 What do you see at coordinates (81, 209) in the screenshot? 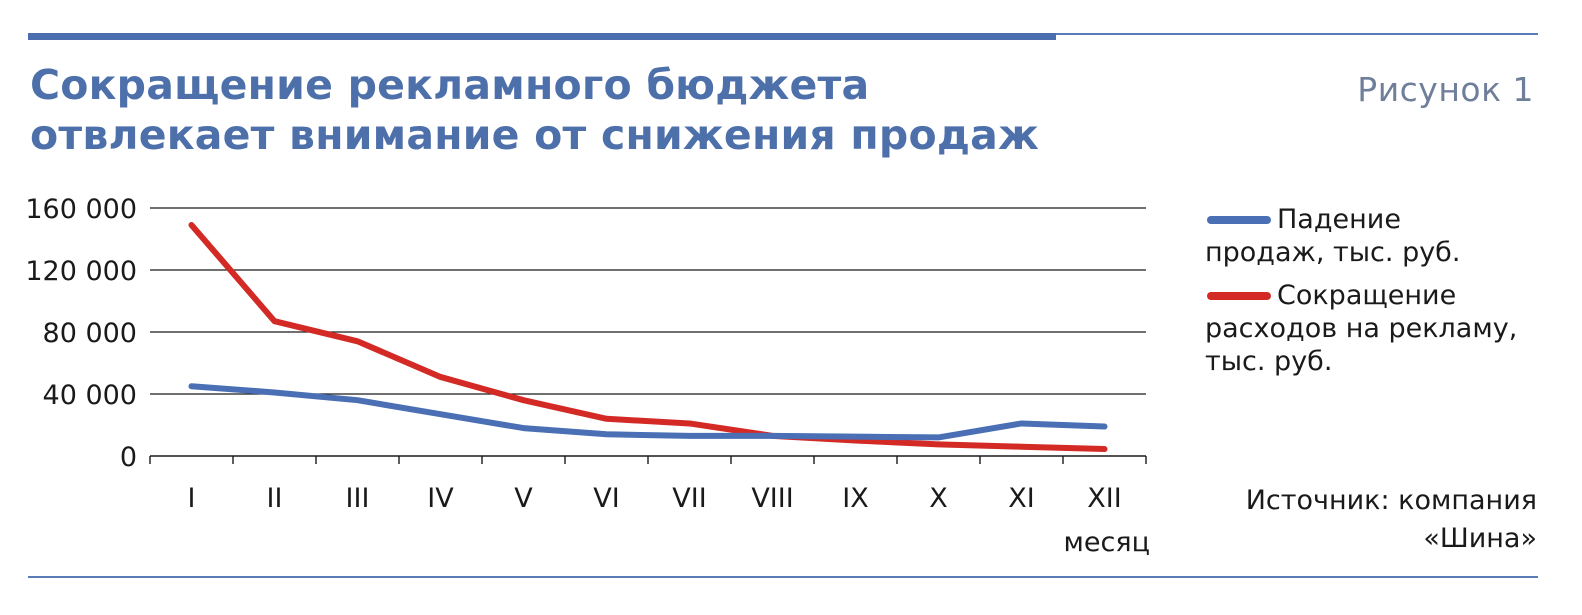
I see `y-tick-label: 160 000` at bounding box center [81, 209].